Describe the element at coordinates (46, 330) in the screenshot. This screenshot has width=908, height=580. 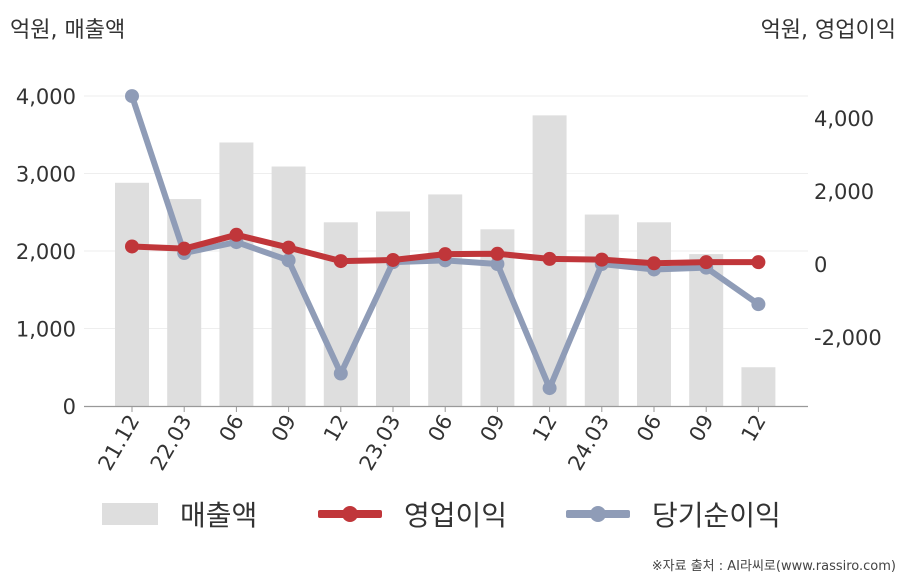
I see `left-tick-label: 1,000` at that location.